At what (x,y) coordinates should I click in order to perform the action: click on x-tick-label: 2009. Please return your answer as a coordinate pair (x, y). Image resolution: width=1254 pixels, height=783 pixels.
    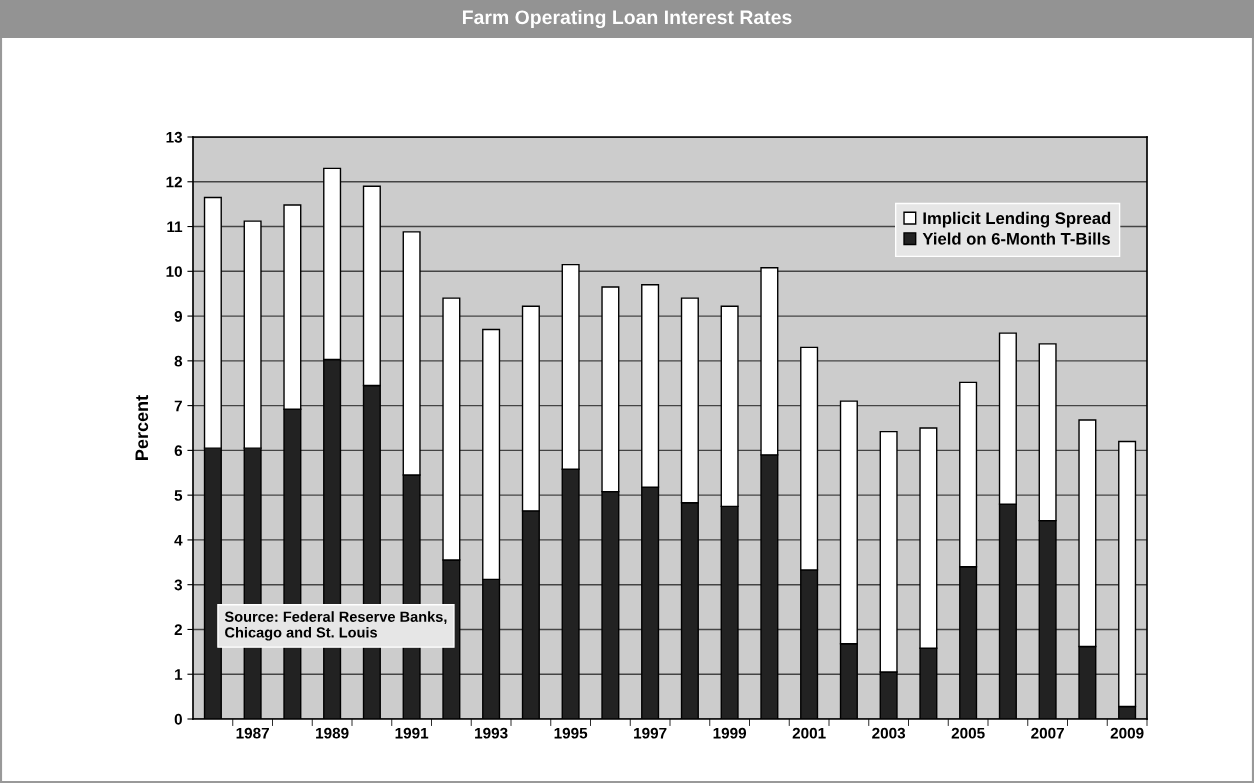
    Looking at the image, I should click on (1127, 733).